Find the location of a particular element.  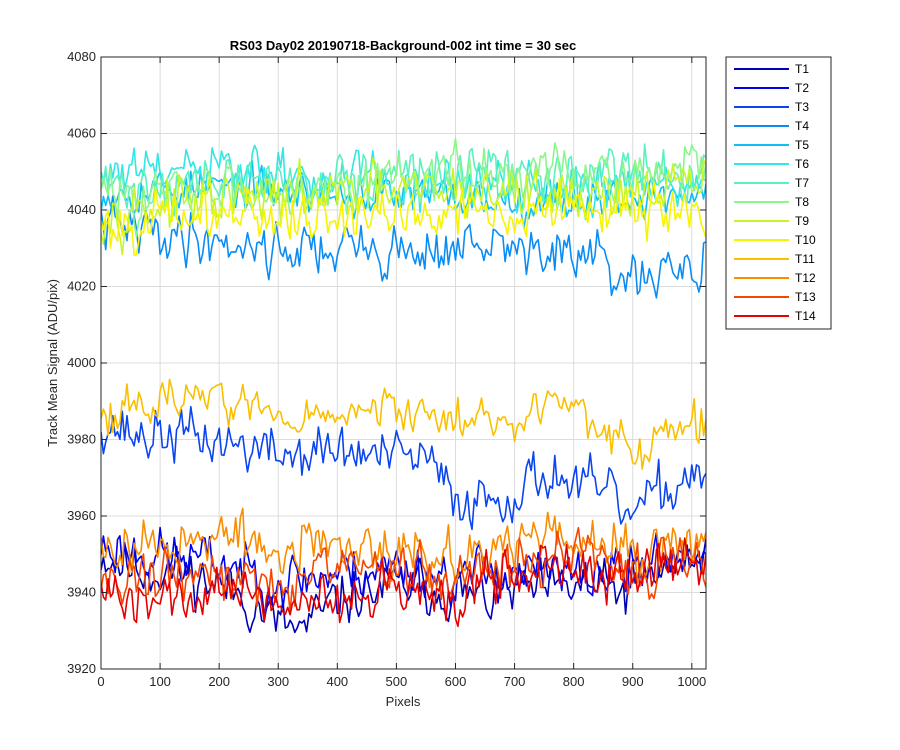

y-tick-label: 4040 is located at coordinates (81, 209).